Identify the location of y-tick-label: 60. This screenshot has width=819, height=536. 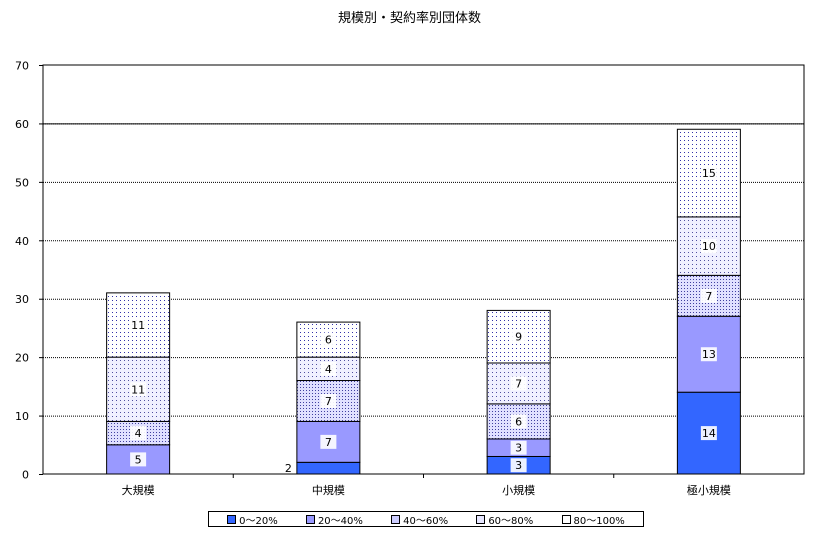
(22, 124).